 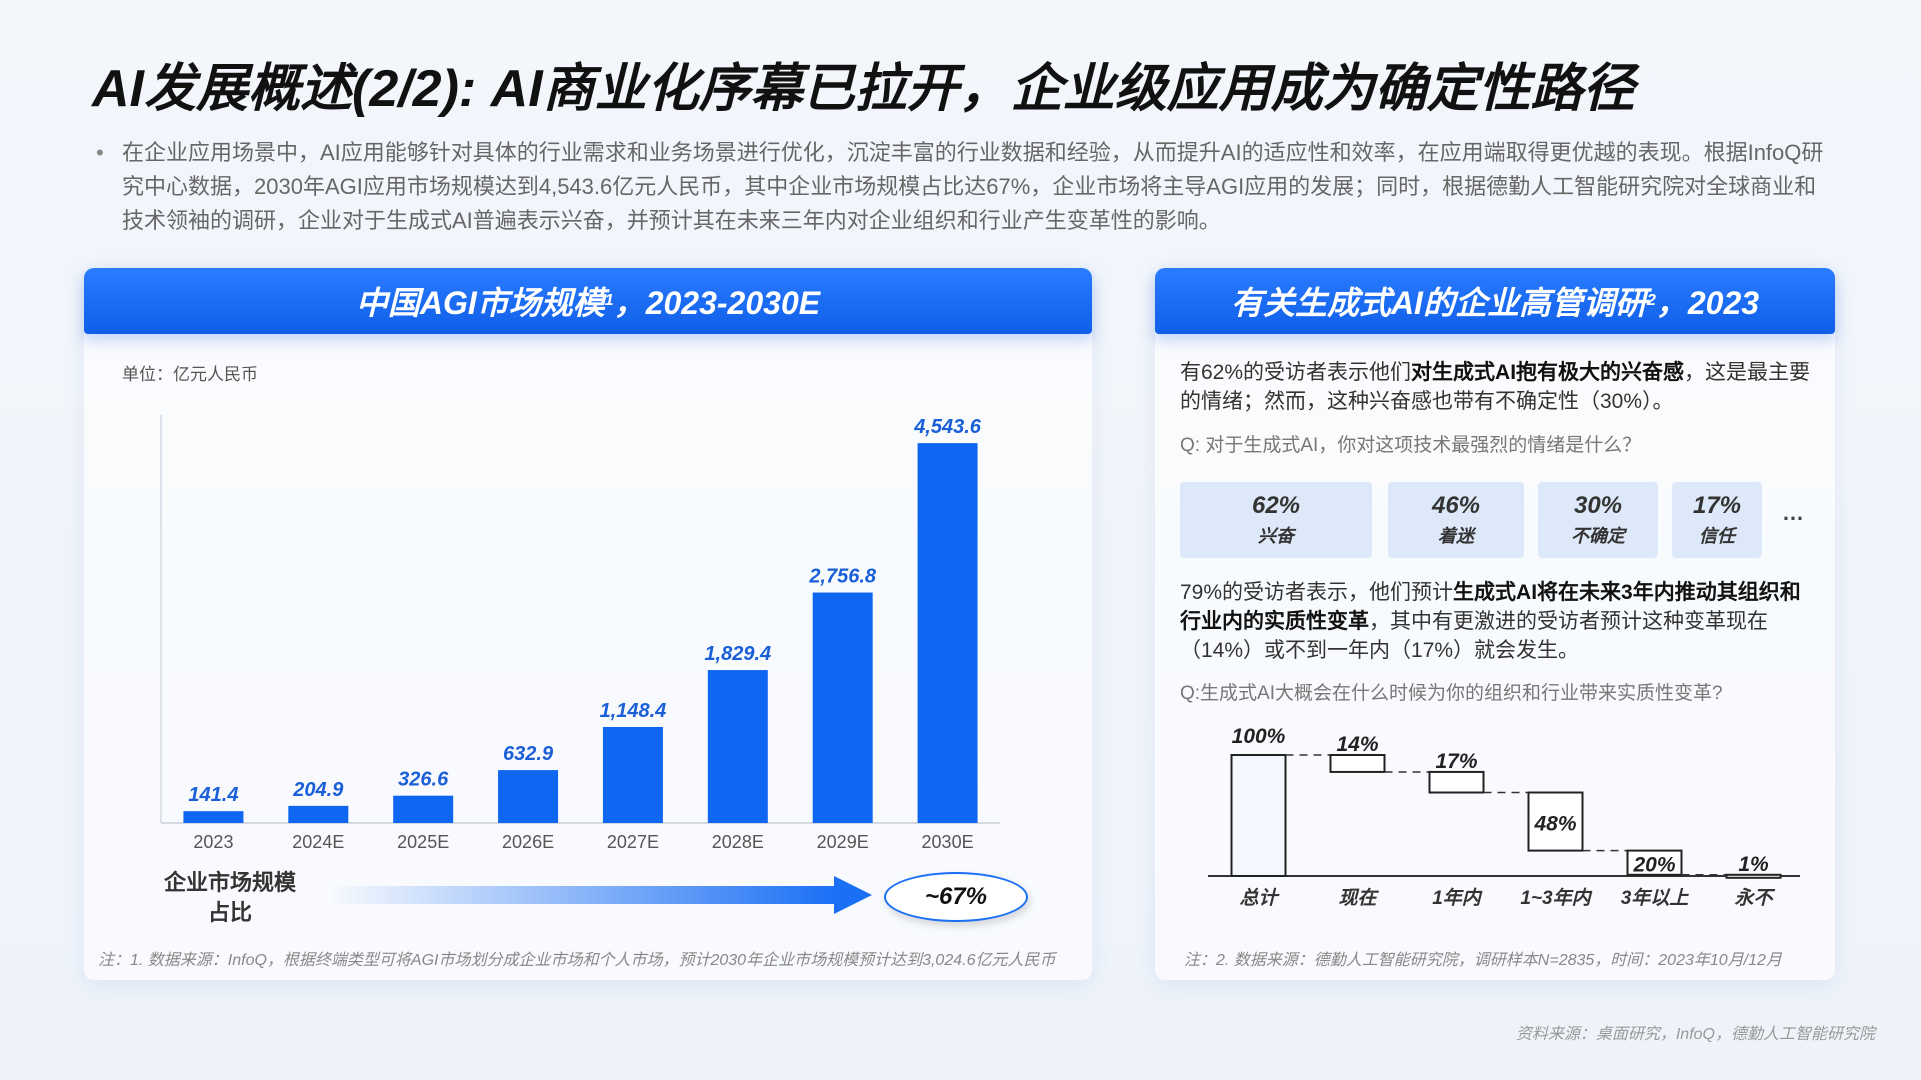 I want to click on survey-question-2: Q:生成式AI大概会在什么时候为你的组织和行业带来实质性变革?, so click(x=1451, y=693).